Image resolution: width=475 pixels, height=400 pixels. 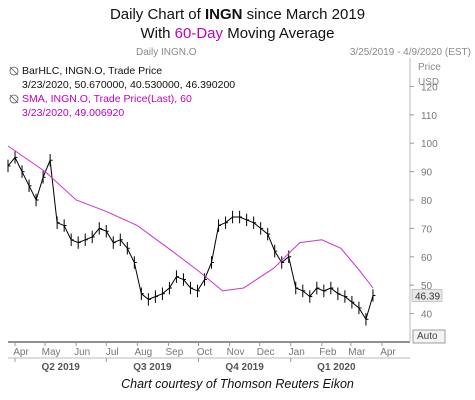 I want to click on subtitle-ma-label: 60-Day, so click(x=199, y=33).